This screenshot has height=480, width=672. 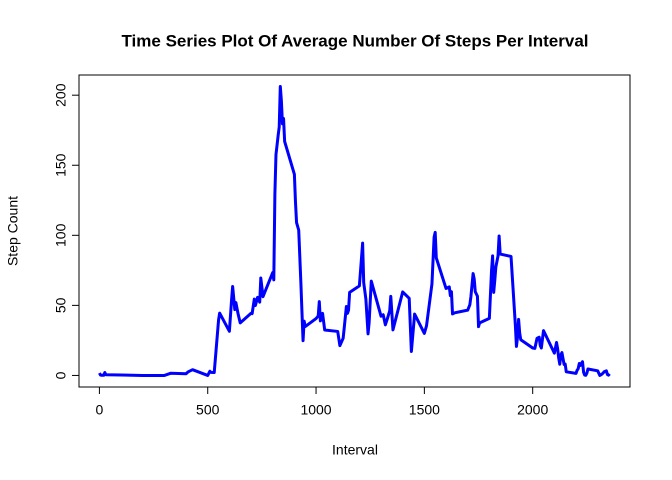 What do you see at coordinates (100, 410) in the screenshot?
I see `x-tick-label: 0` at bounding box center [100, 410].